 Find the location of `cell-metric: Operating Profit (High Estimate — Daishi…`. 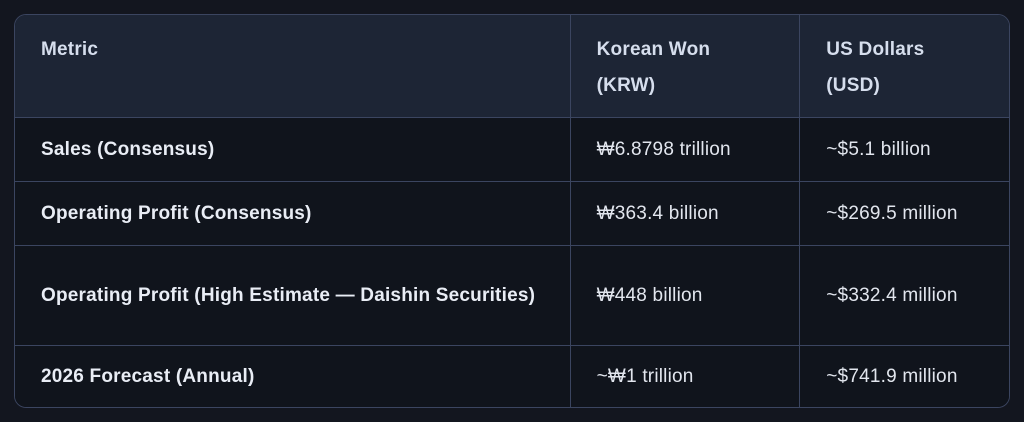

cell-metric: Operating Profit (High Estimate — Daishi… is located at coordinates (293, 295).